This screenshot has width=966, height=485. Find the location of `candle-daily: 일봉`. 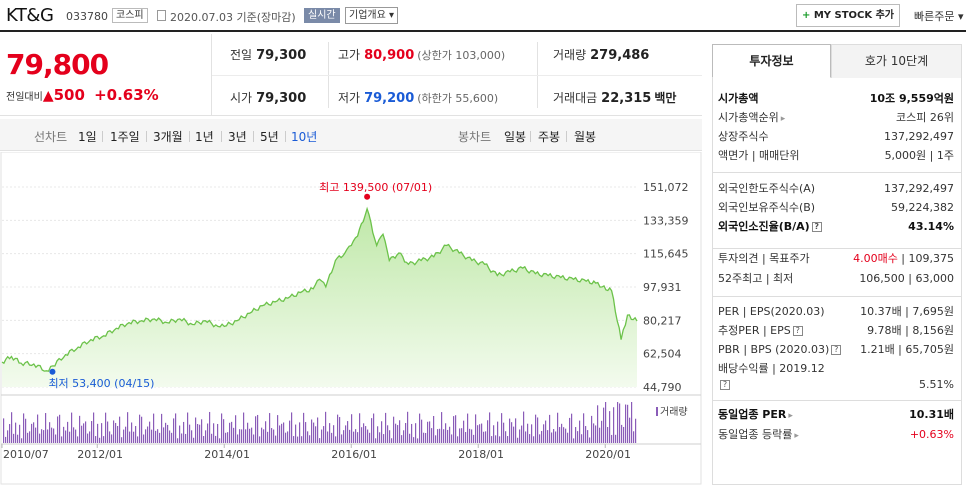

candle-daily: 일봉 is located at coordinates (515, 137).